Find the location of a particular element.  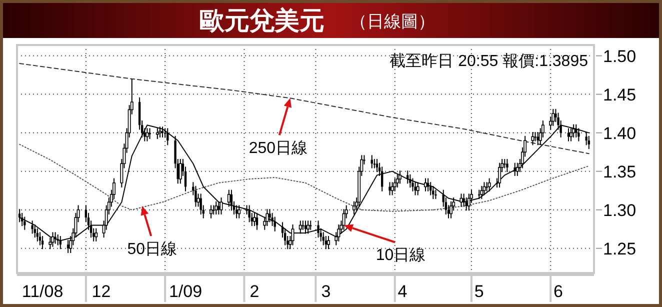

x-tick-label: 2 is located at coordinates (255, 291).